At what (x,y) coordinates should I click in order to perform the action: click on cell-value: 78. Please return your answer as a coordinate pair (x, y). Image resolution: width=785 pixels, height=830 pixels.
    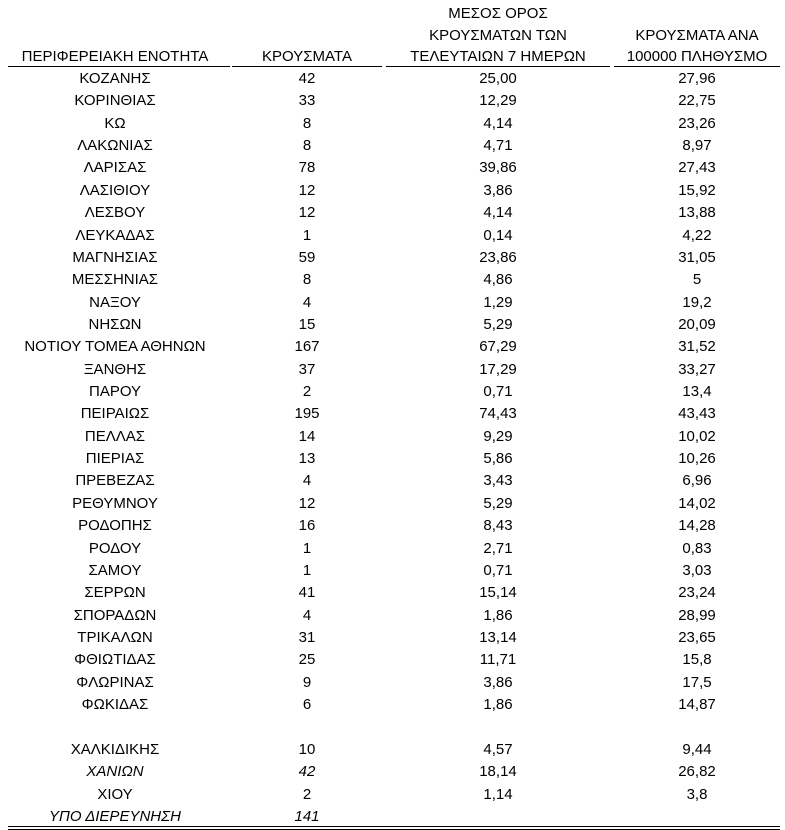
    Looking at the image, I should click on (307, 168).